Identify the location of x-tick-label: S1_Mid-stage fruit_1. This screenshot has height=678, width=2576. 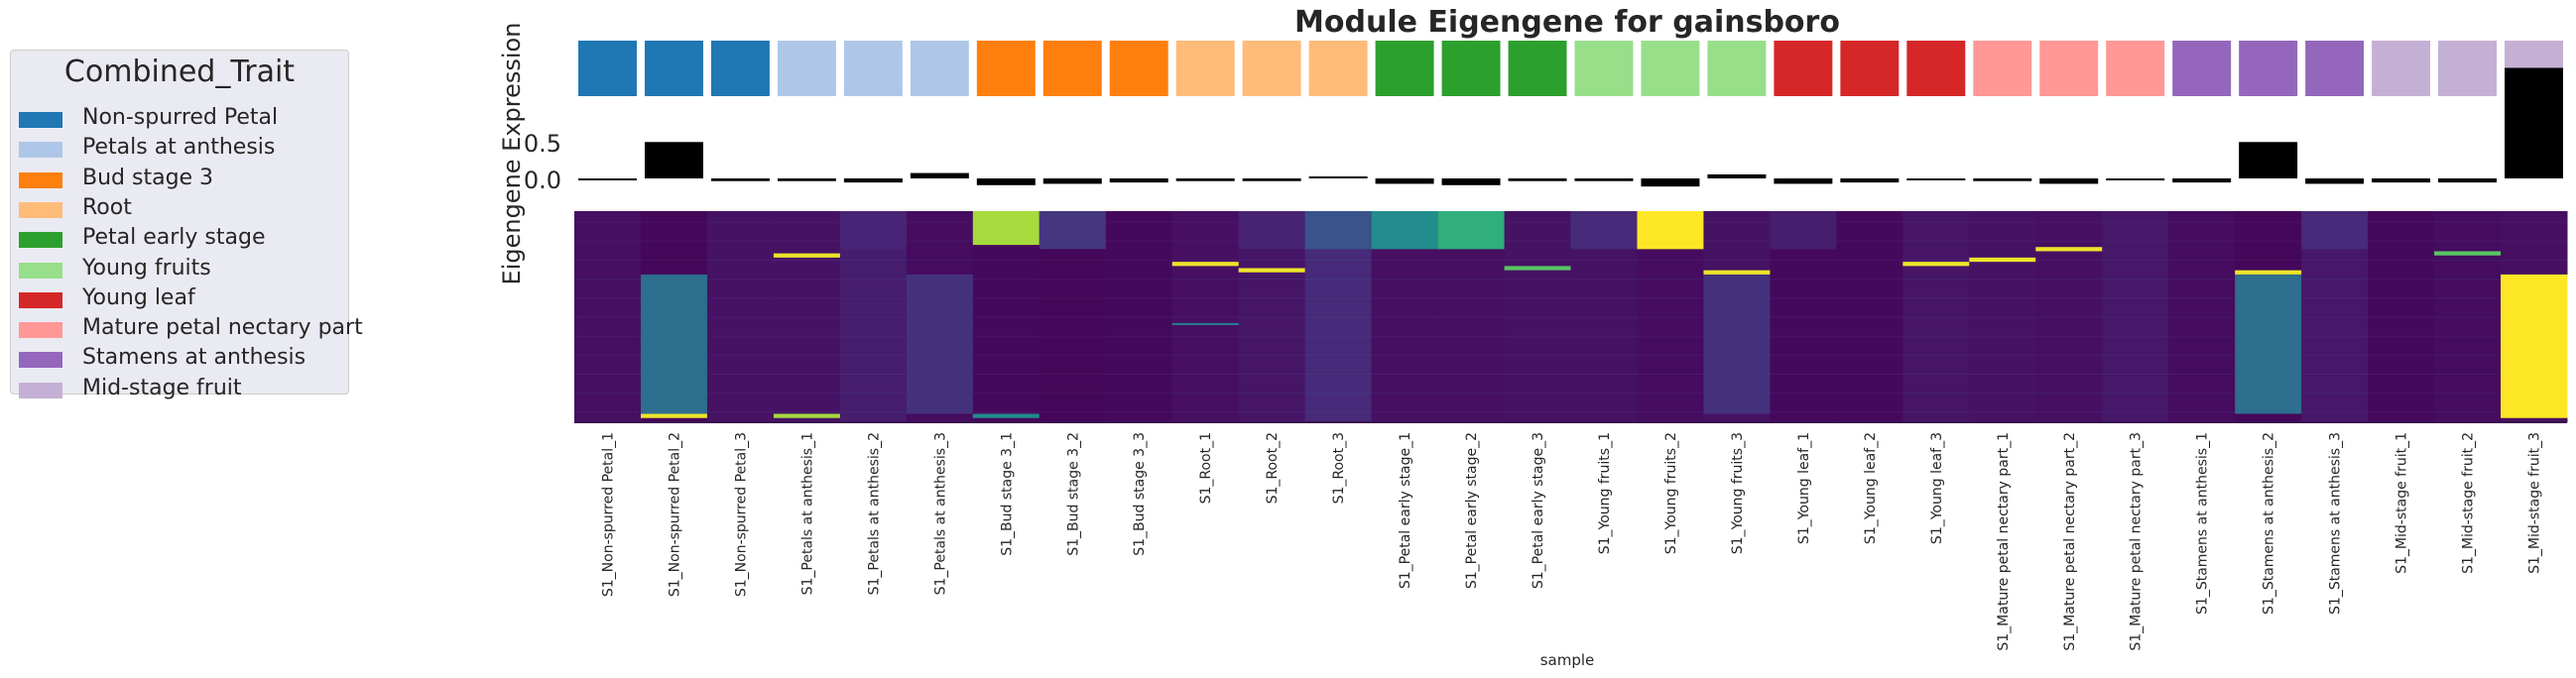
(2402, 503).